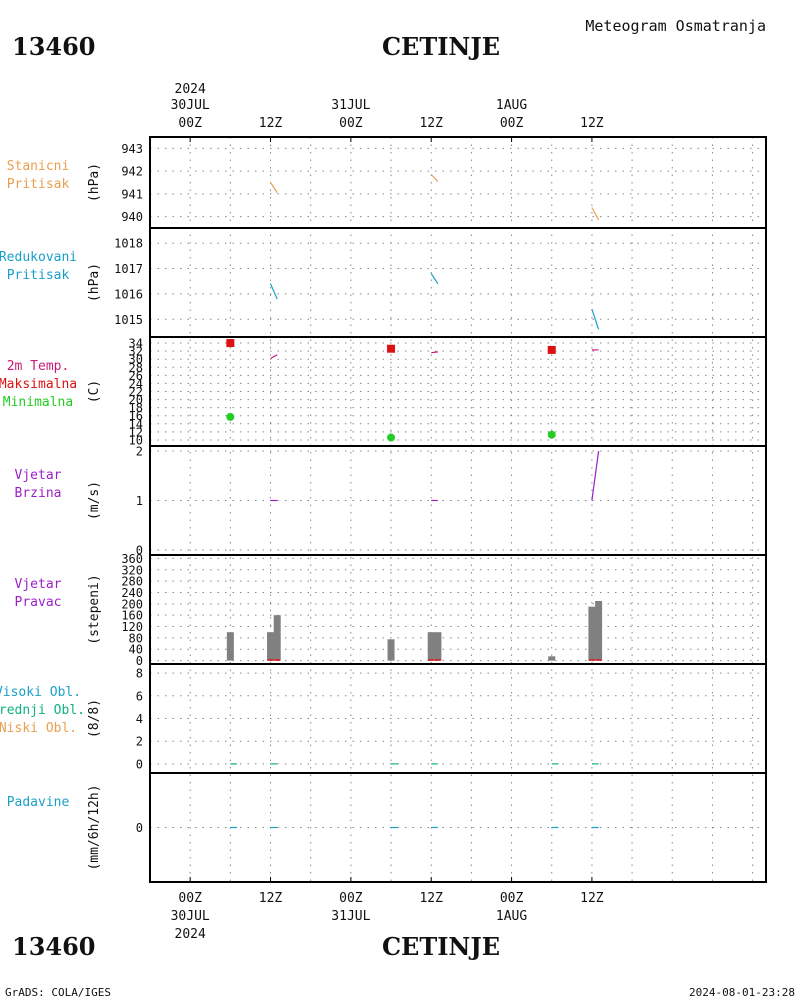 The image size is (800, 1000). I want to click on x-top-date-label: 30JUL, so click(190, 105).